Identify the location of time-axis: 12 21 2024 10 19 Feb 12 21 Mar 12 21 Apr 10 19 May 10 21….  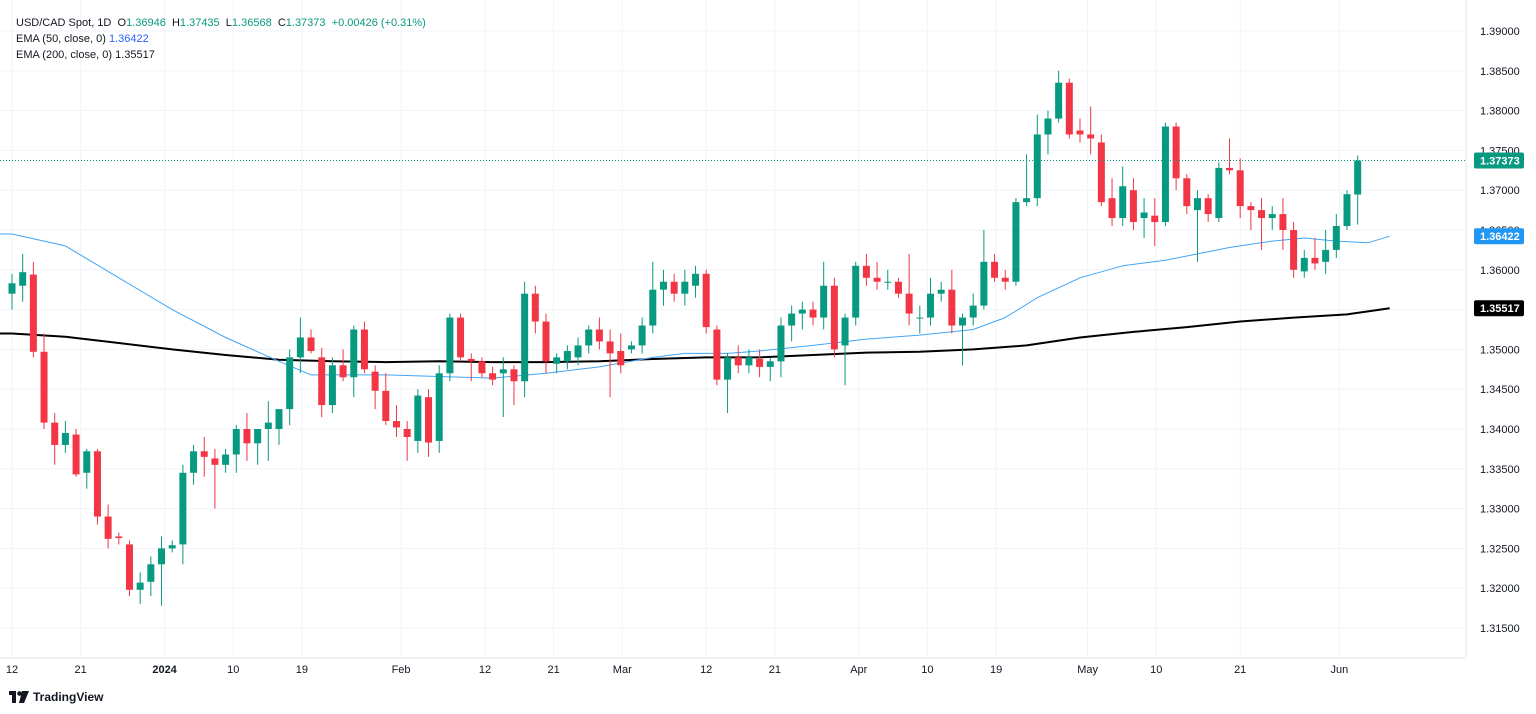
(677, 670).